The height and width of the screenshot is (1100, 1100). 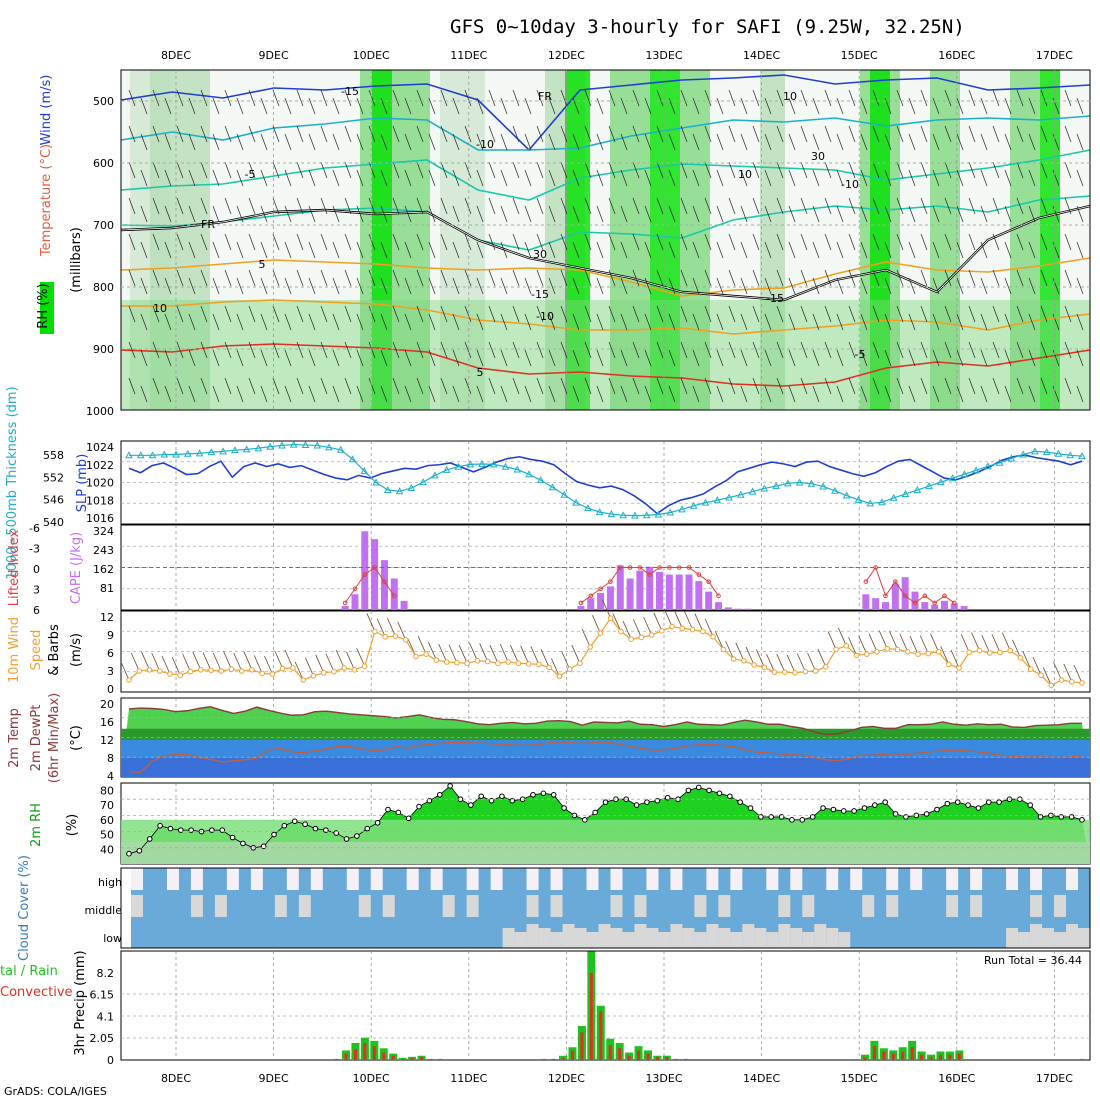 I want to click on y-tick-label: 3, so click(x=110, y=671).